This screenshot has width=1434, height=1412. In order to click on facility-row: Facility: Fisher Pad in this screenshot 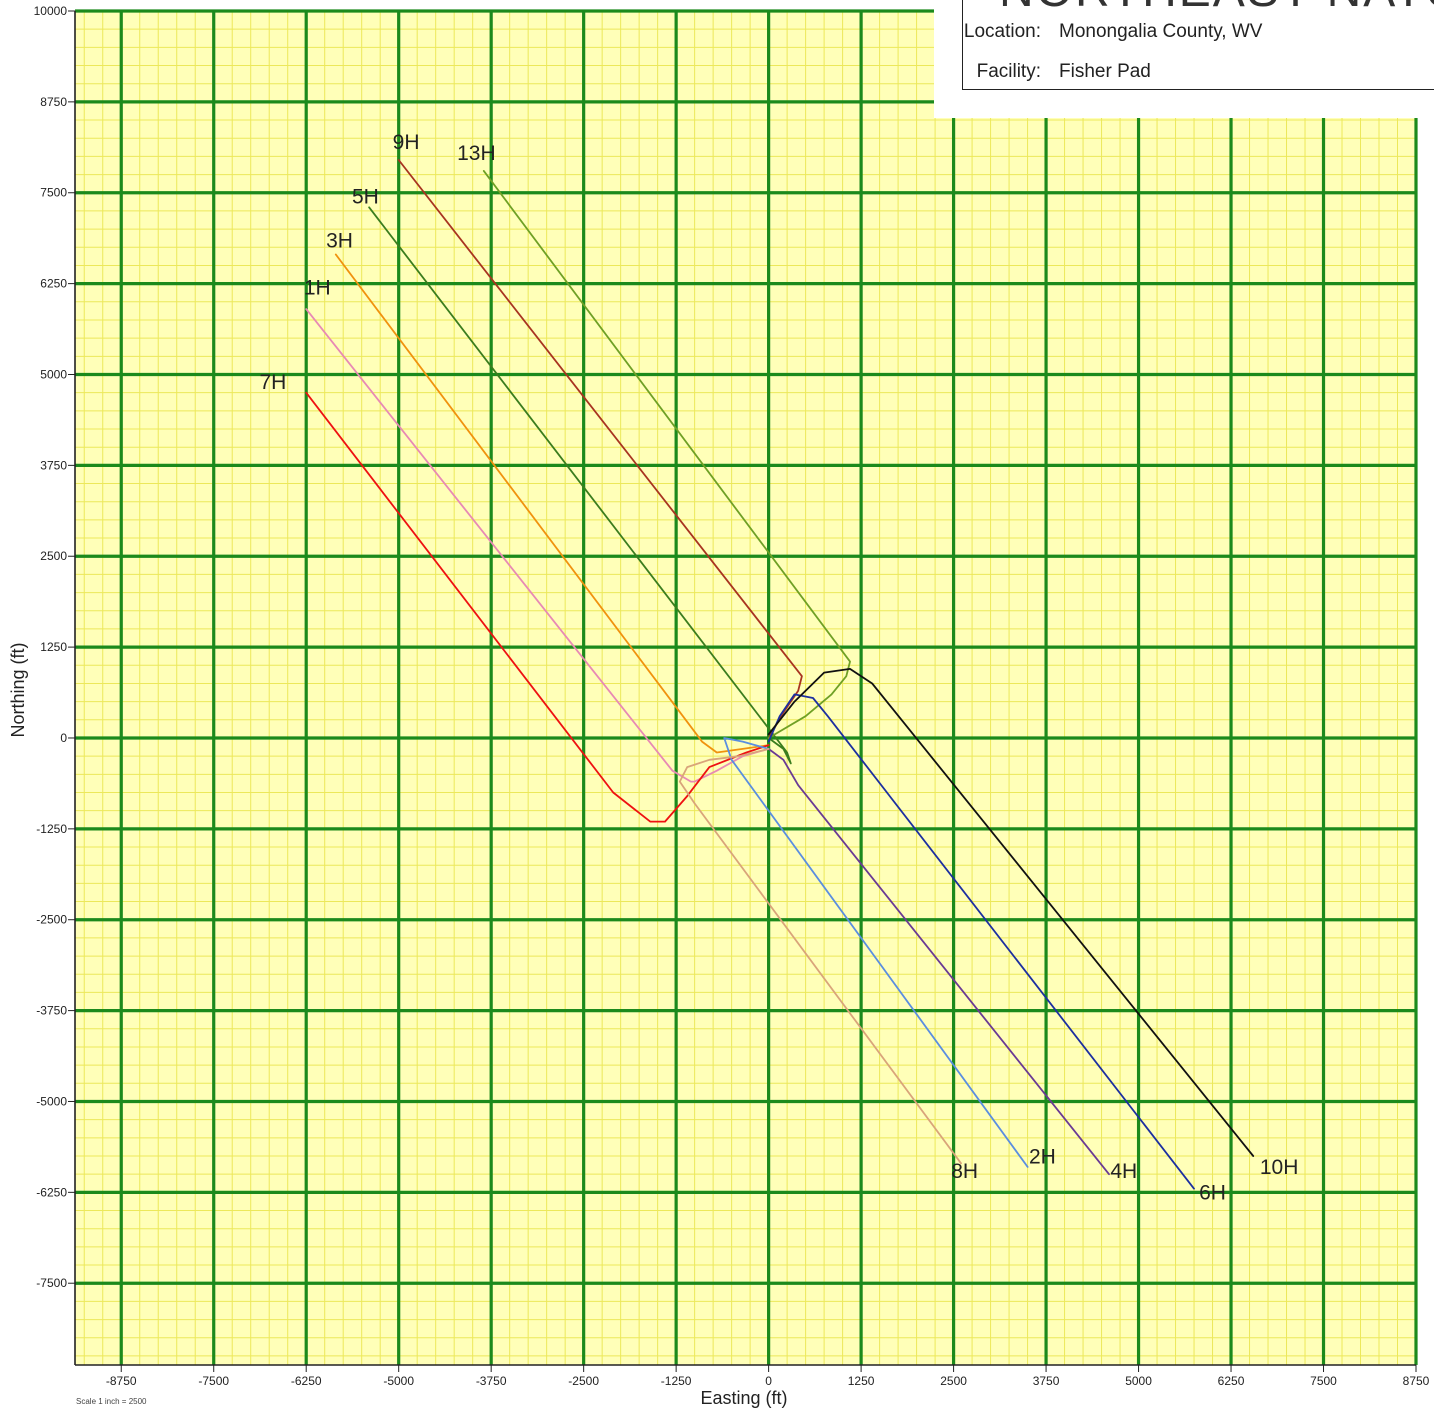, I will do `click(1057, 72)`.